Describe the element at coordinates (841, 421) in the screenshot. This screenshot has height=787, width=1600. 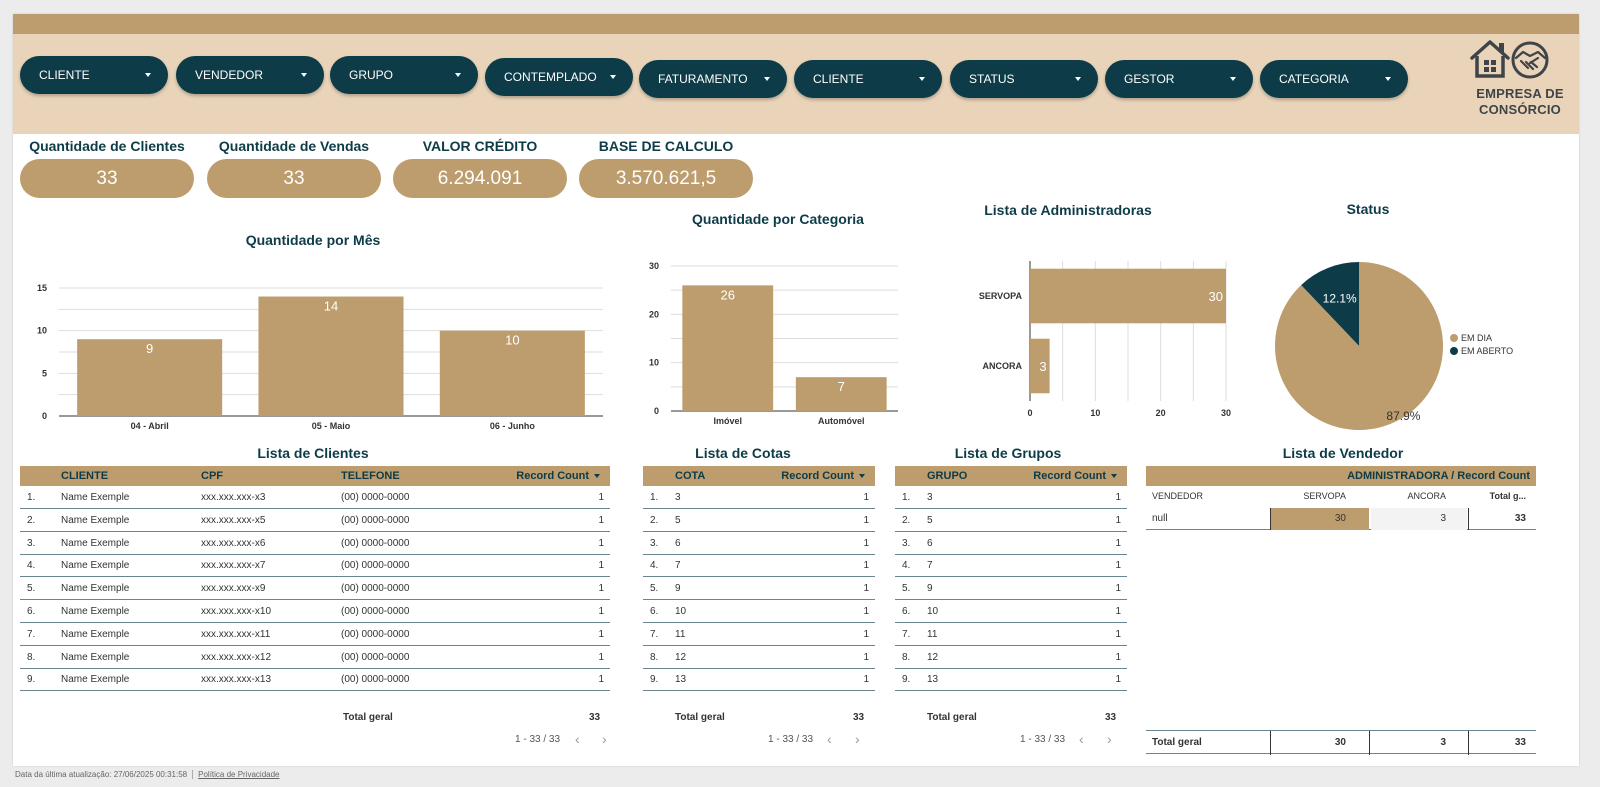
I see `x-tick-label: Automóvel` at that location.